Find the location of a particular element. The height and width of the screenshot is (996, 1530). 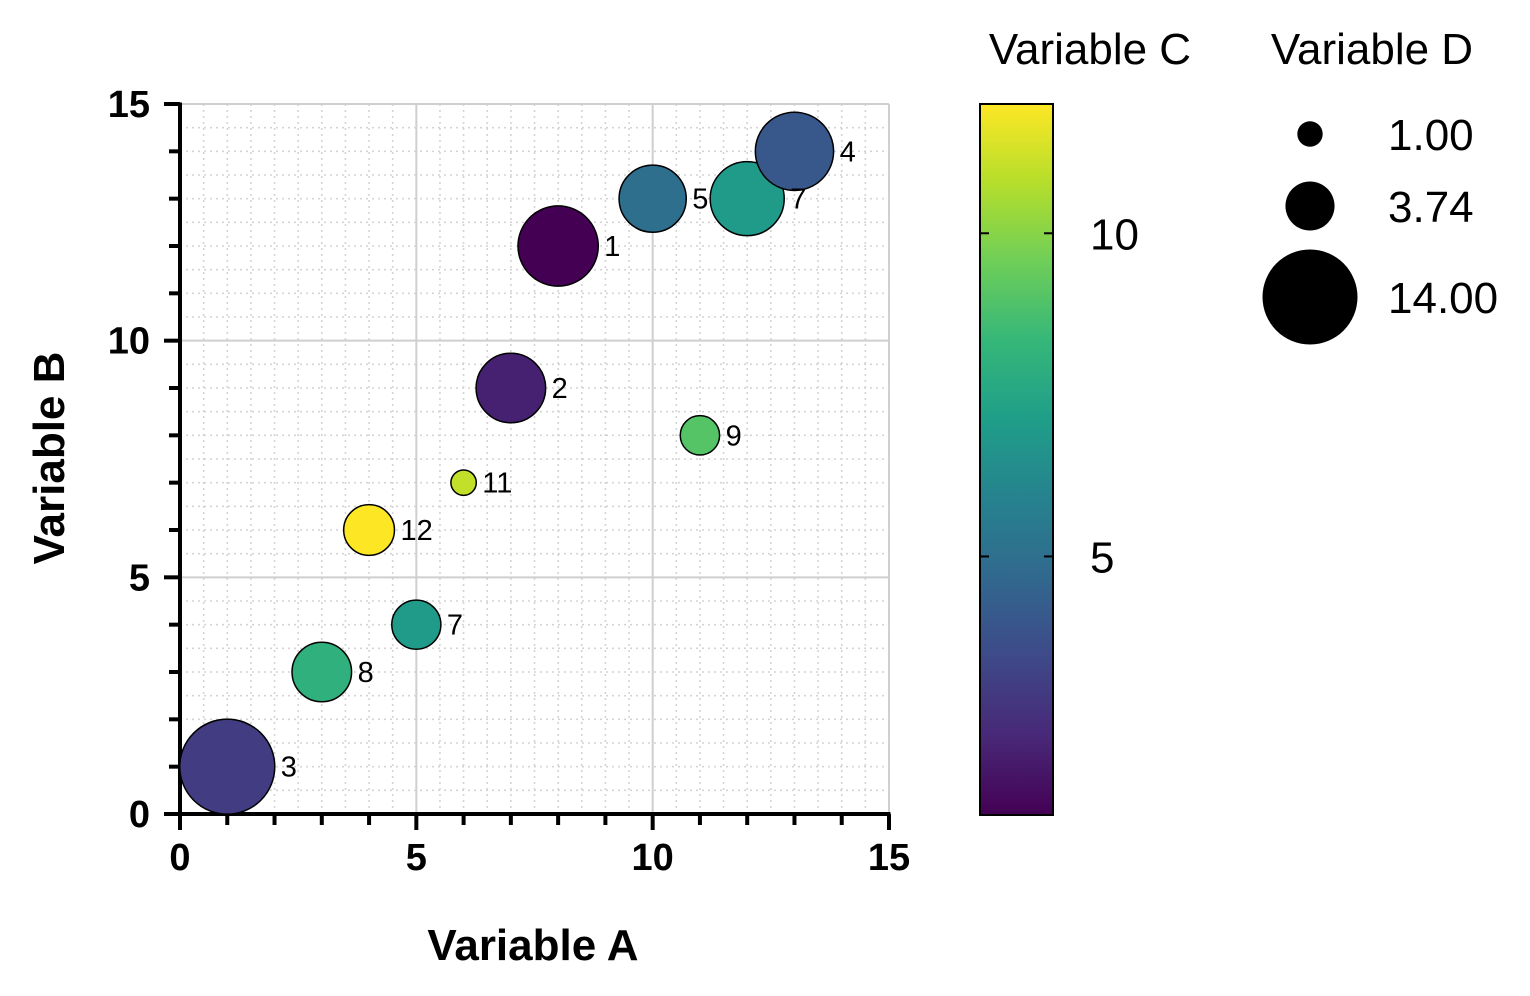

bubble-label: 11 is located at coordinates (497, 484).